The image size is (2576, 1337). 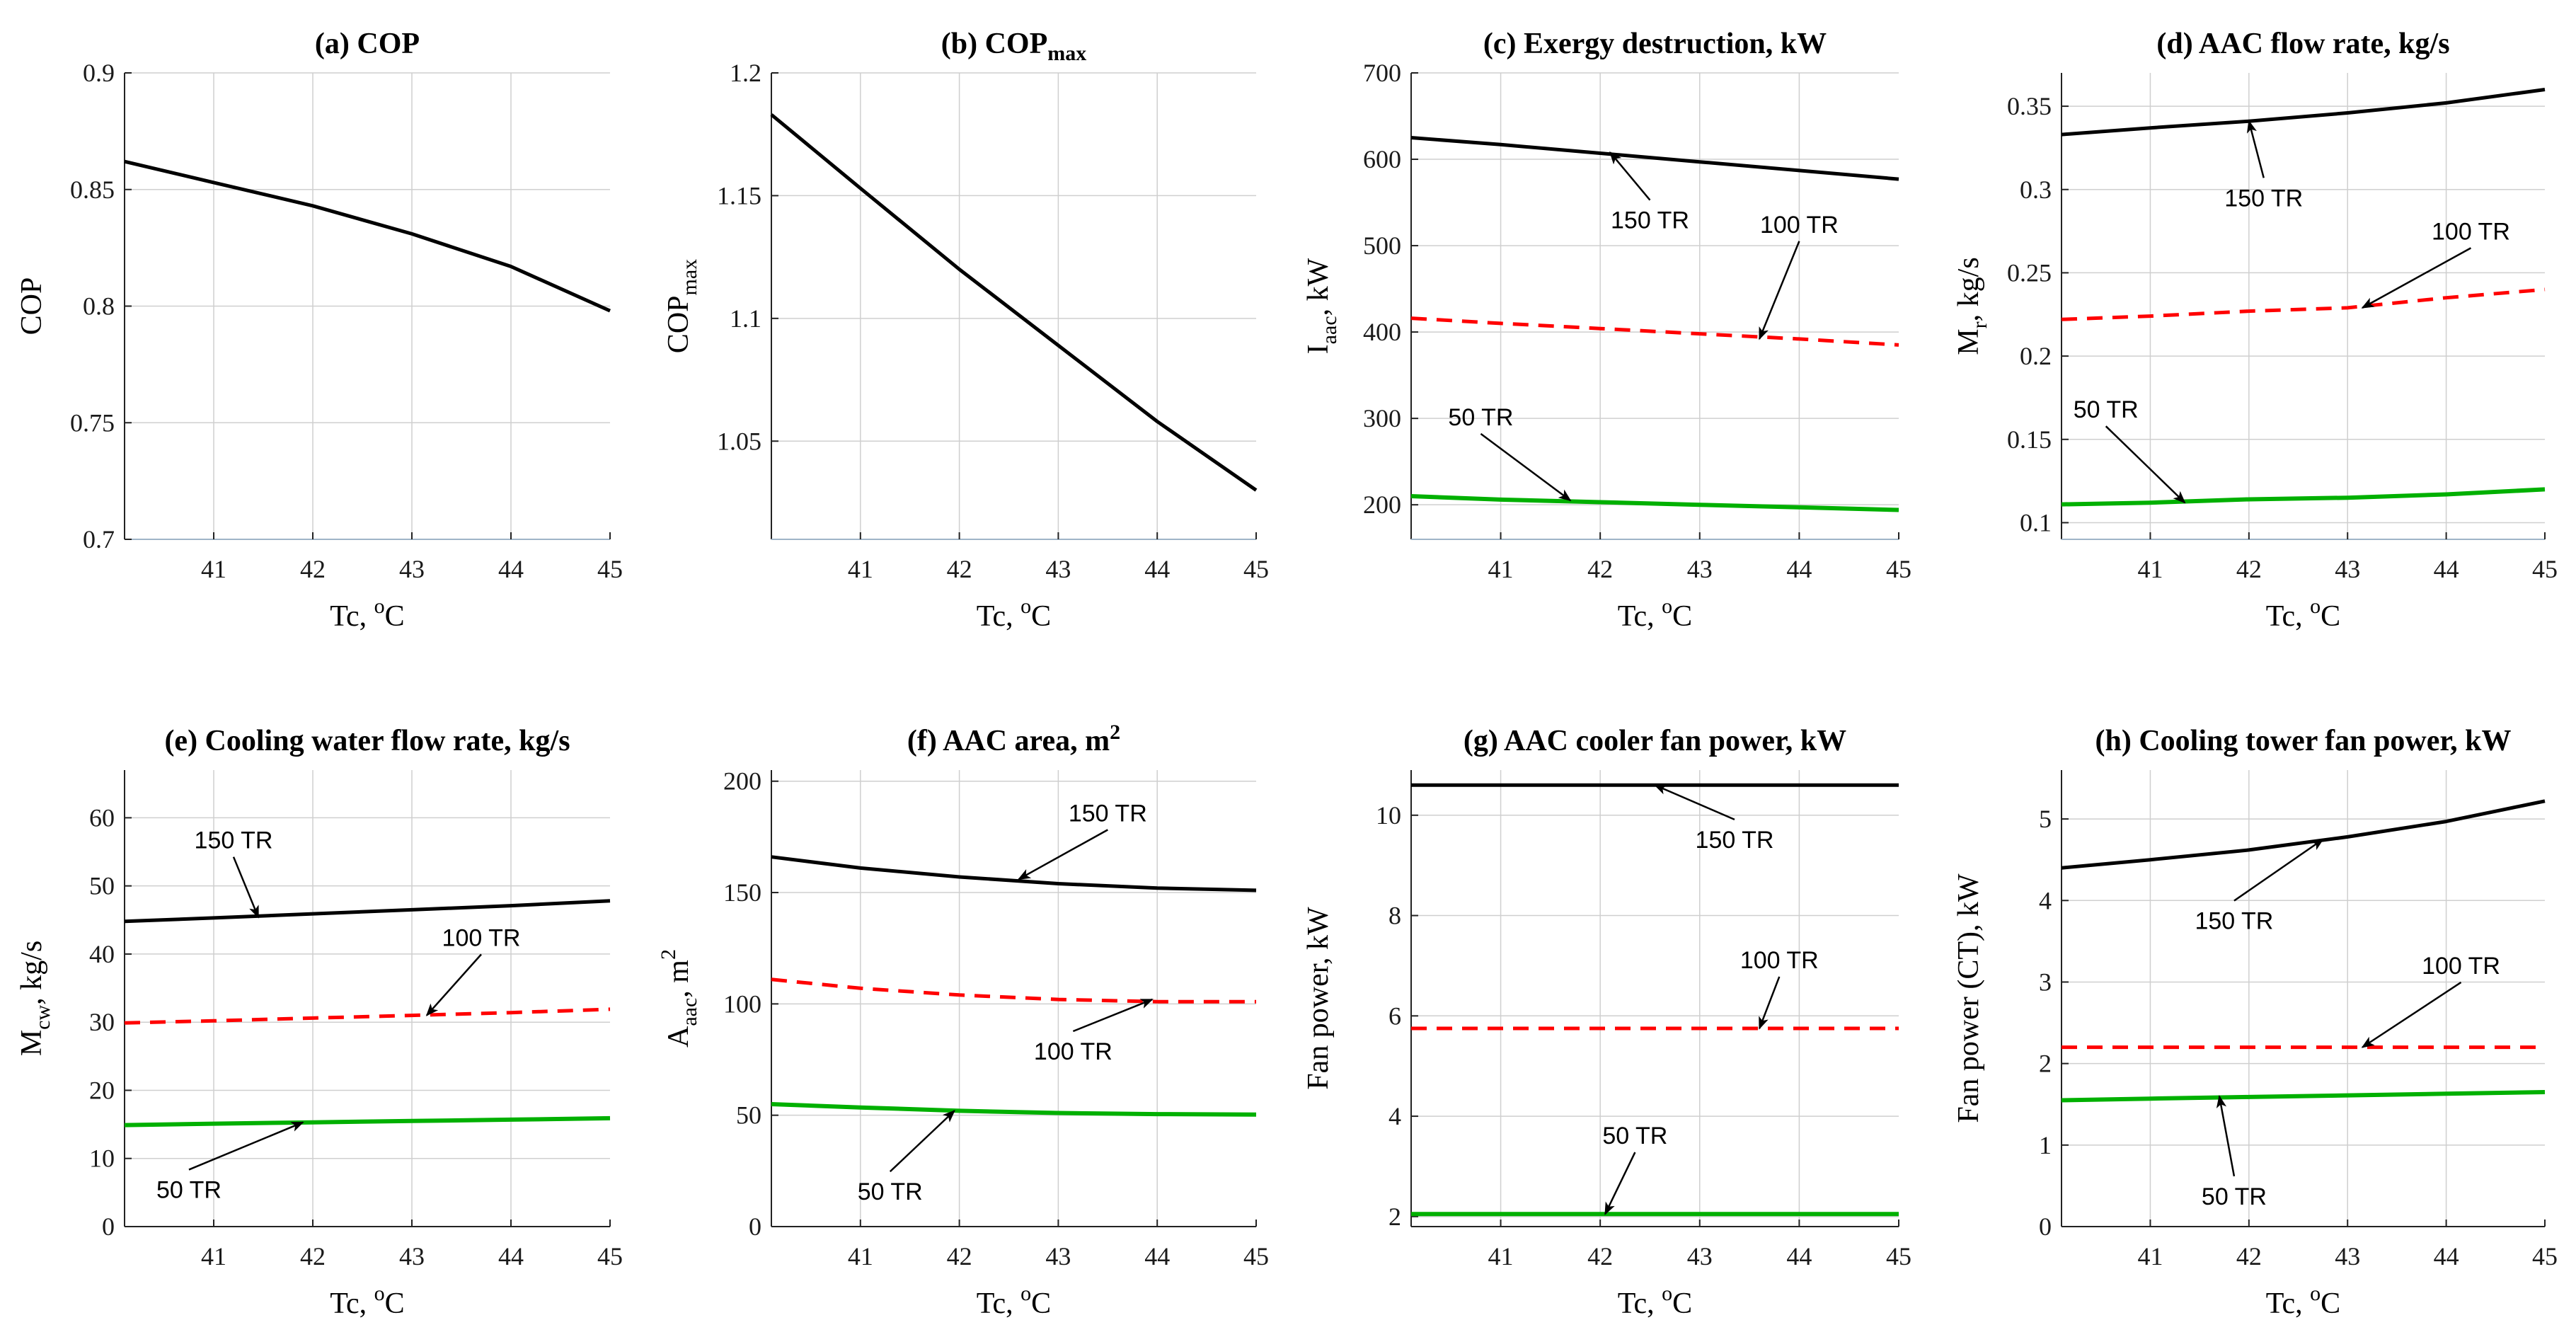 What do you see at coordinates (99, 73) in the screenshot?
I see `y-tick-label: 0.9` at bounding box center [99, 73].